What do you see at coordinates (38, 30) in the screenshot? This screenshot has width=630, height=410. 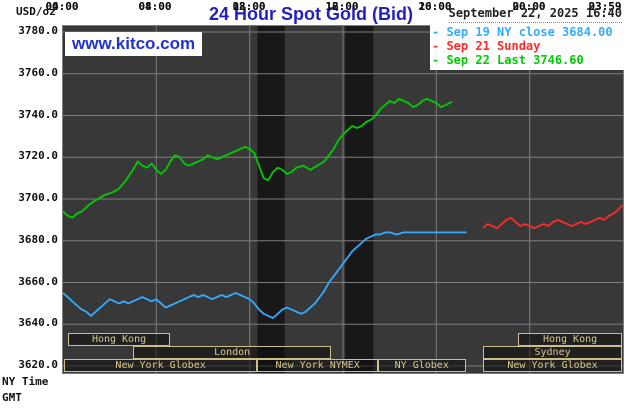 I see `y-tick-label-0: 3780.0` at bounding box center [38, 30].